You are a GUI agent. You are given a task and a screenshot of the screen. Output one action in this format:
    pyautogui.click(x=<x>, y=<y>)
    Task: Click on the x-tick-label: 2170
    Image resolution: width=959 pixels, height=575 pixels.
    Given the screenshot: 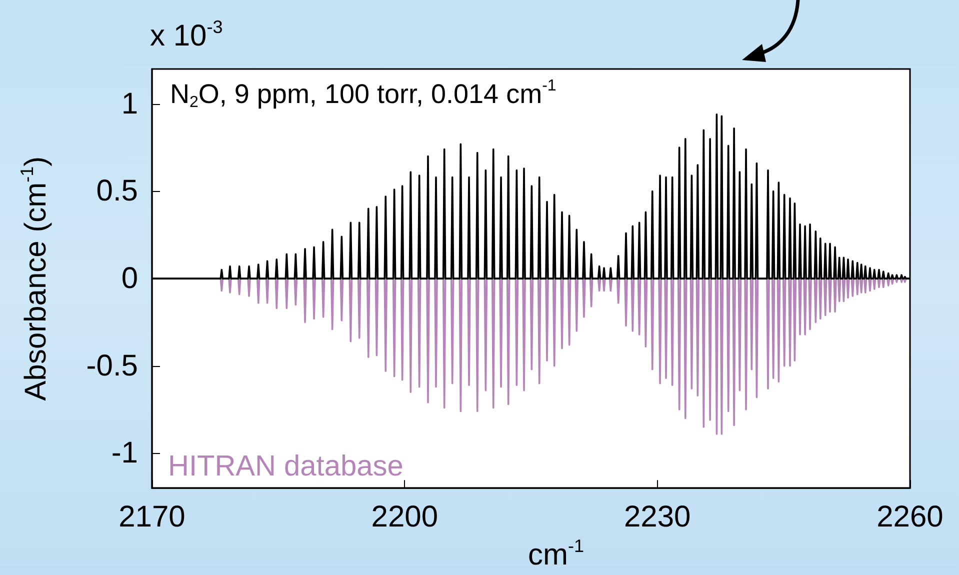 What is the action you would take?
    pyautogui.click(x=152, y=517)
    